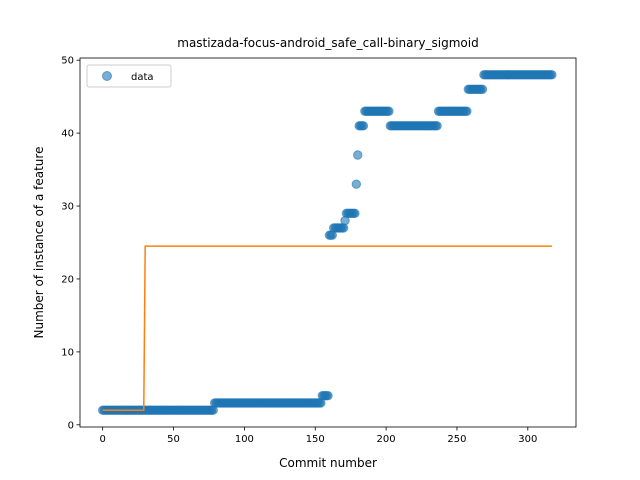 The height and width of the screenshot is (480, 640). What do you see at coordinates (67, 207) in the screenshot?
I see `y-tick-label: 30` at bounding box center [67, 207].